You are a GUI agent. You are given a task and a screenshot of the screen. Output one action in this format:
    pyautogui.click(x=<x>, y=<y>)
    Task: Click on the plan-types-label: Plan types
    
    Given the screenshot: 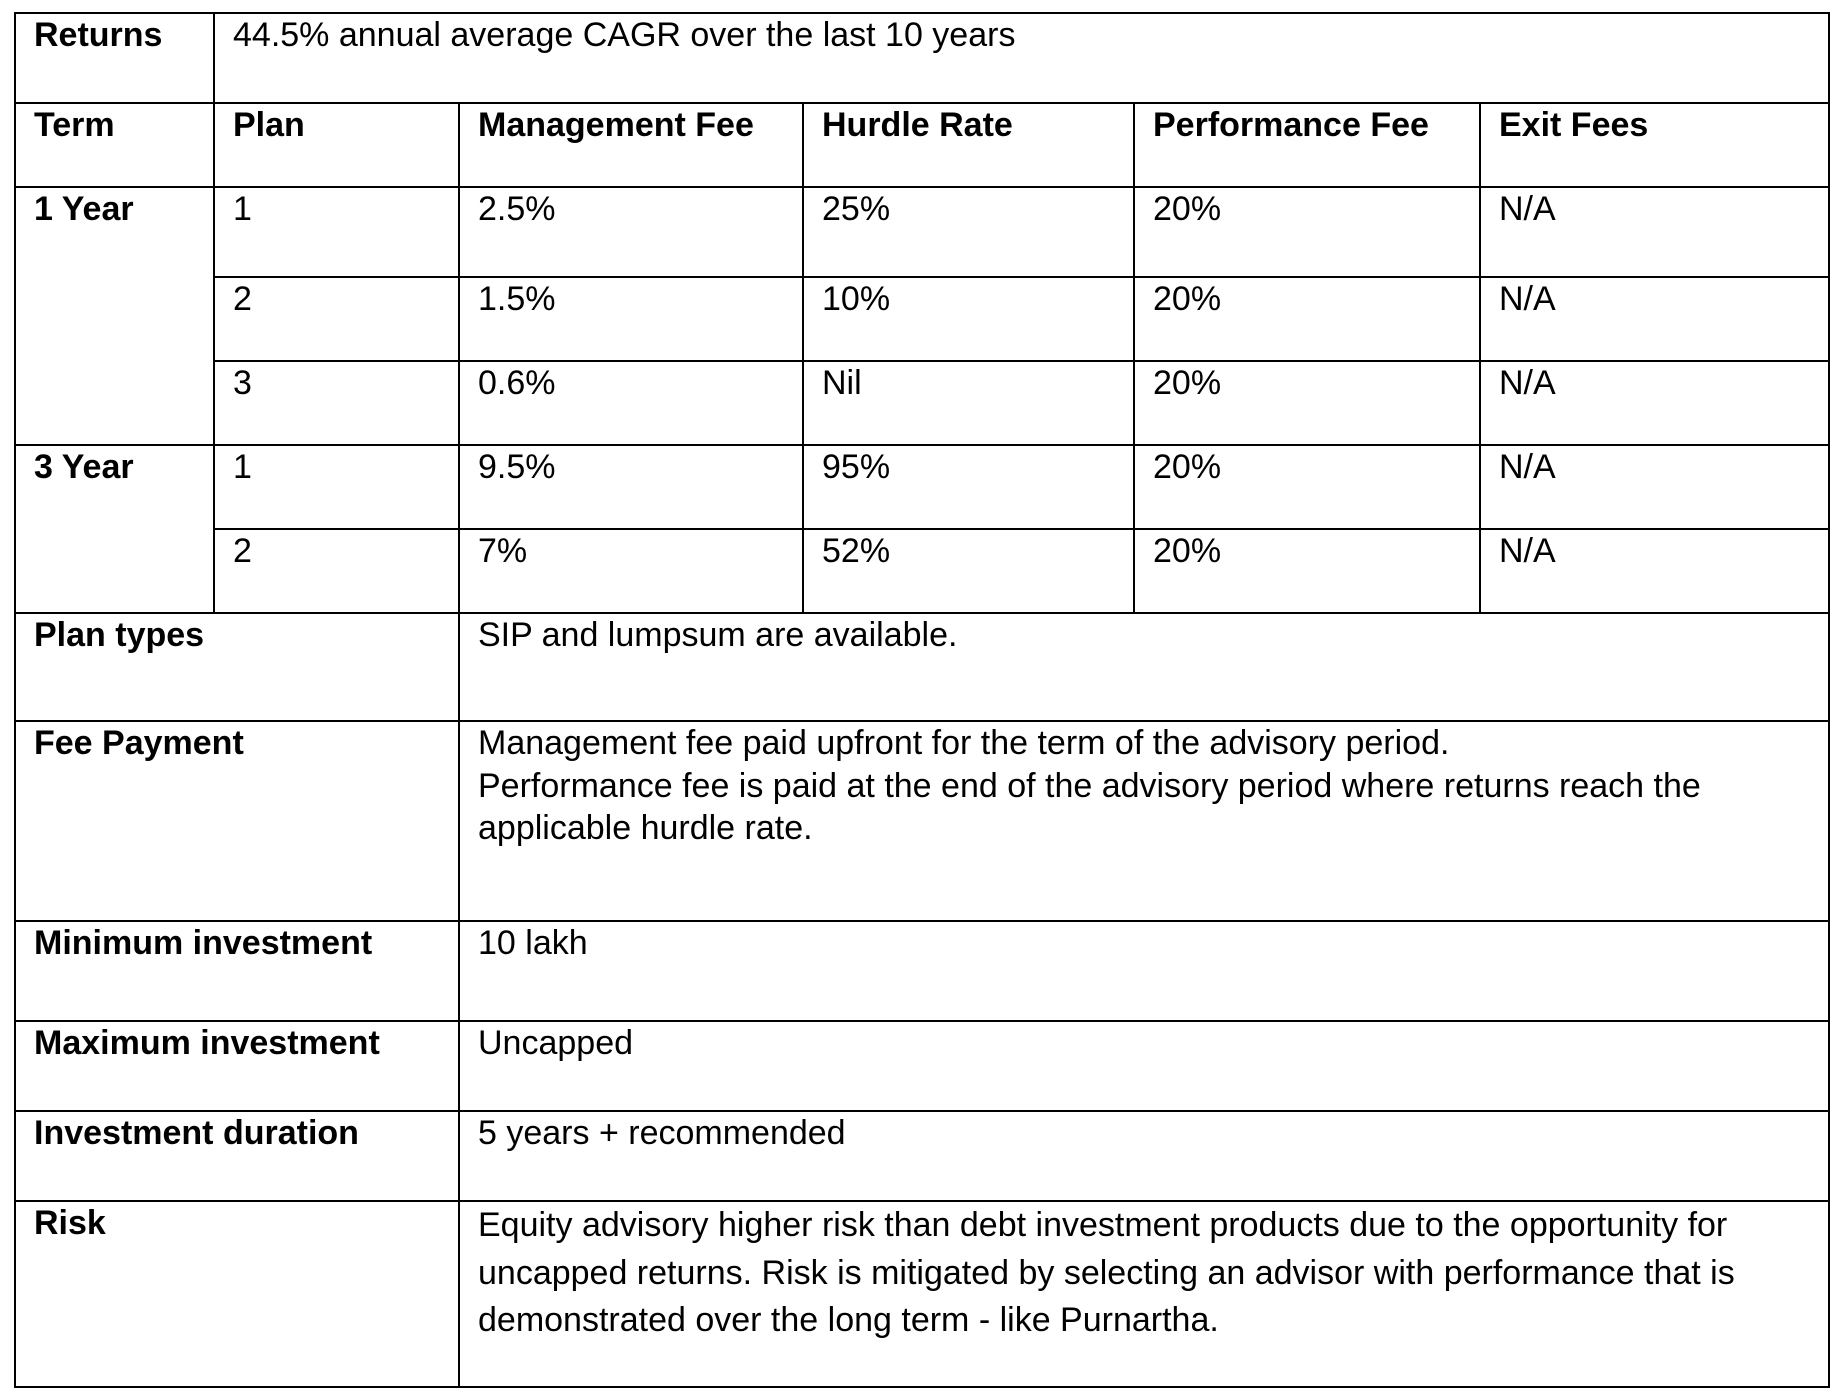 What is the action you would take?
    pyautogui.click(x=237, y=667)
    